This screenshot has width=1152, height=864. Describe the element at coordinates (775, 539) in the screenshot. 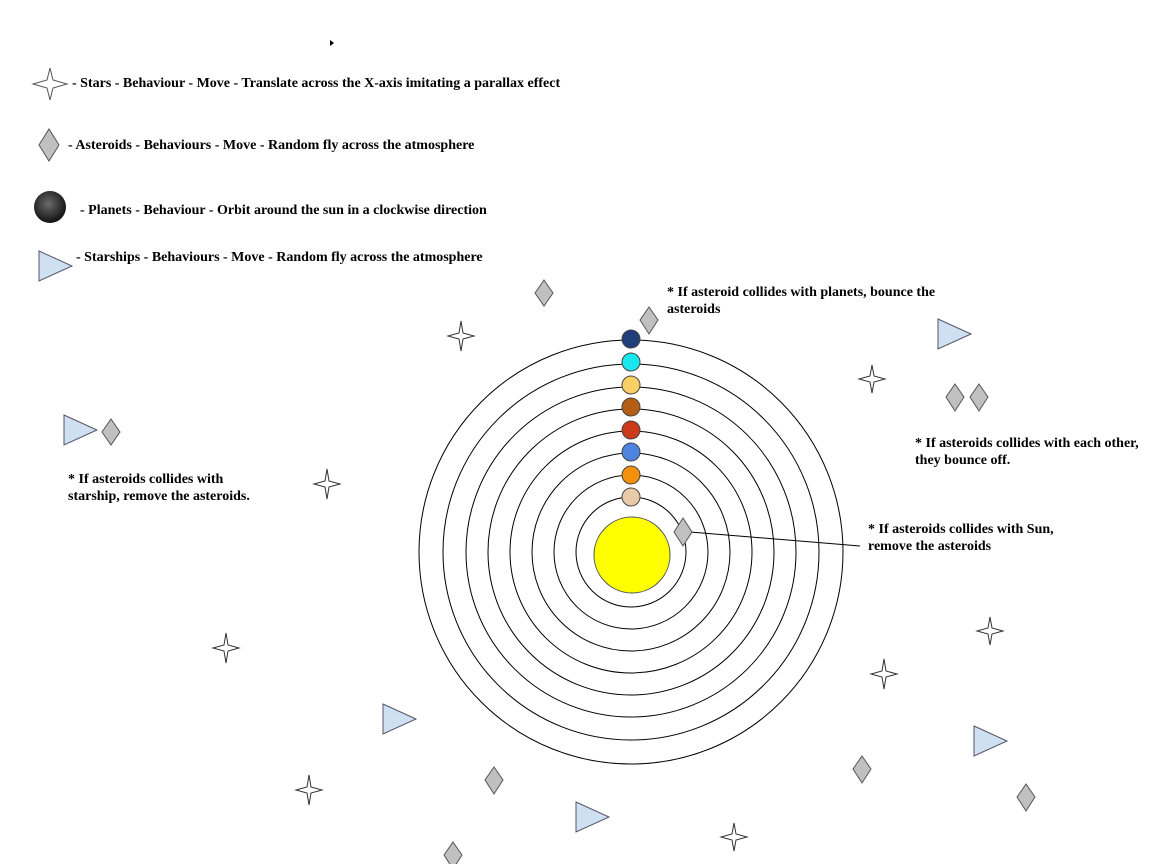

I see `sun-note-leader-line` at that location.